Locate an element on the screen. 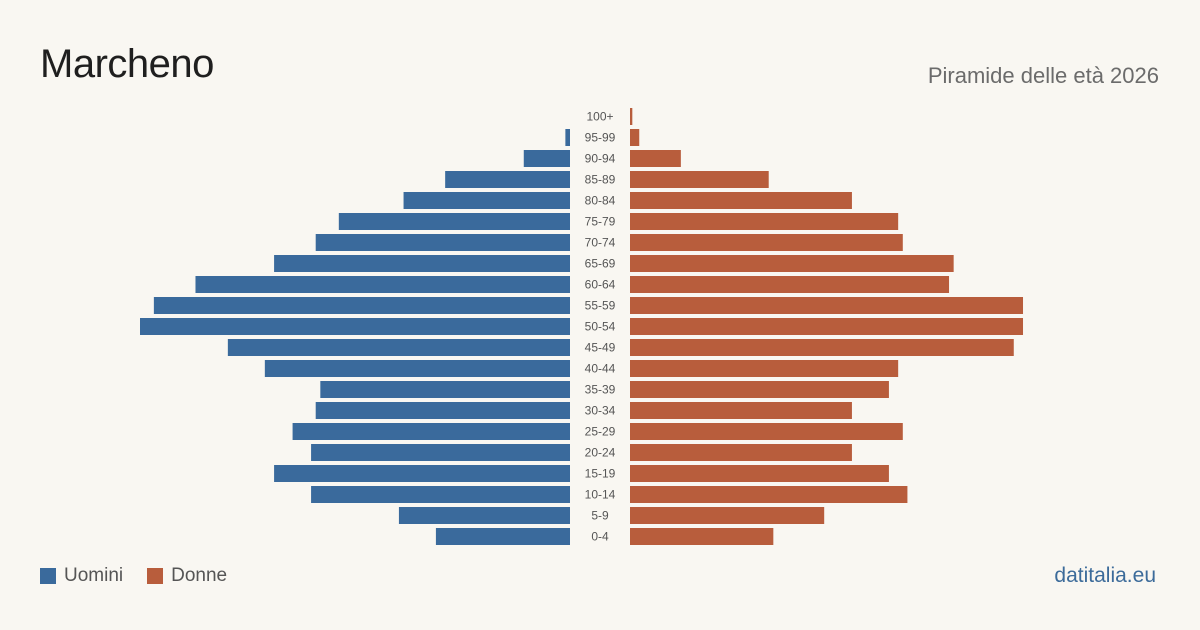 The image size is (1200, 630). legend-item-men: Uomini is located at coordinates (81, 576).